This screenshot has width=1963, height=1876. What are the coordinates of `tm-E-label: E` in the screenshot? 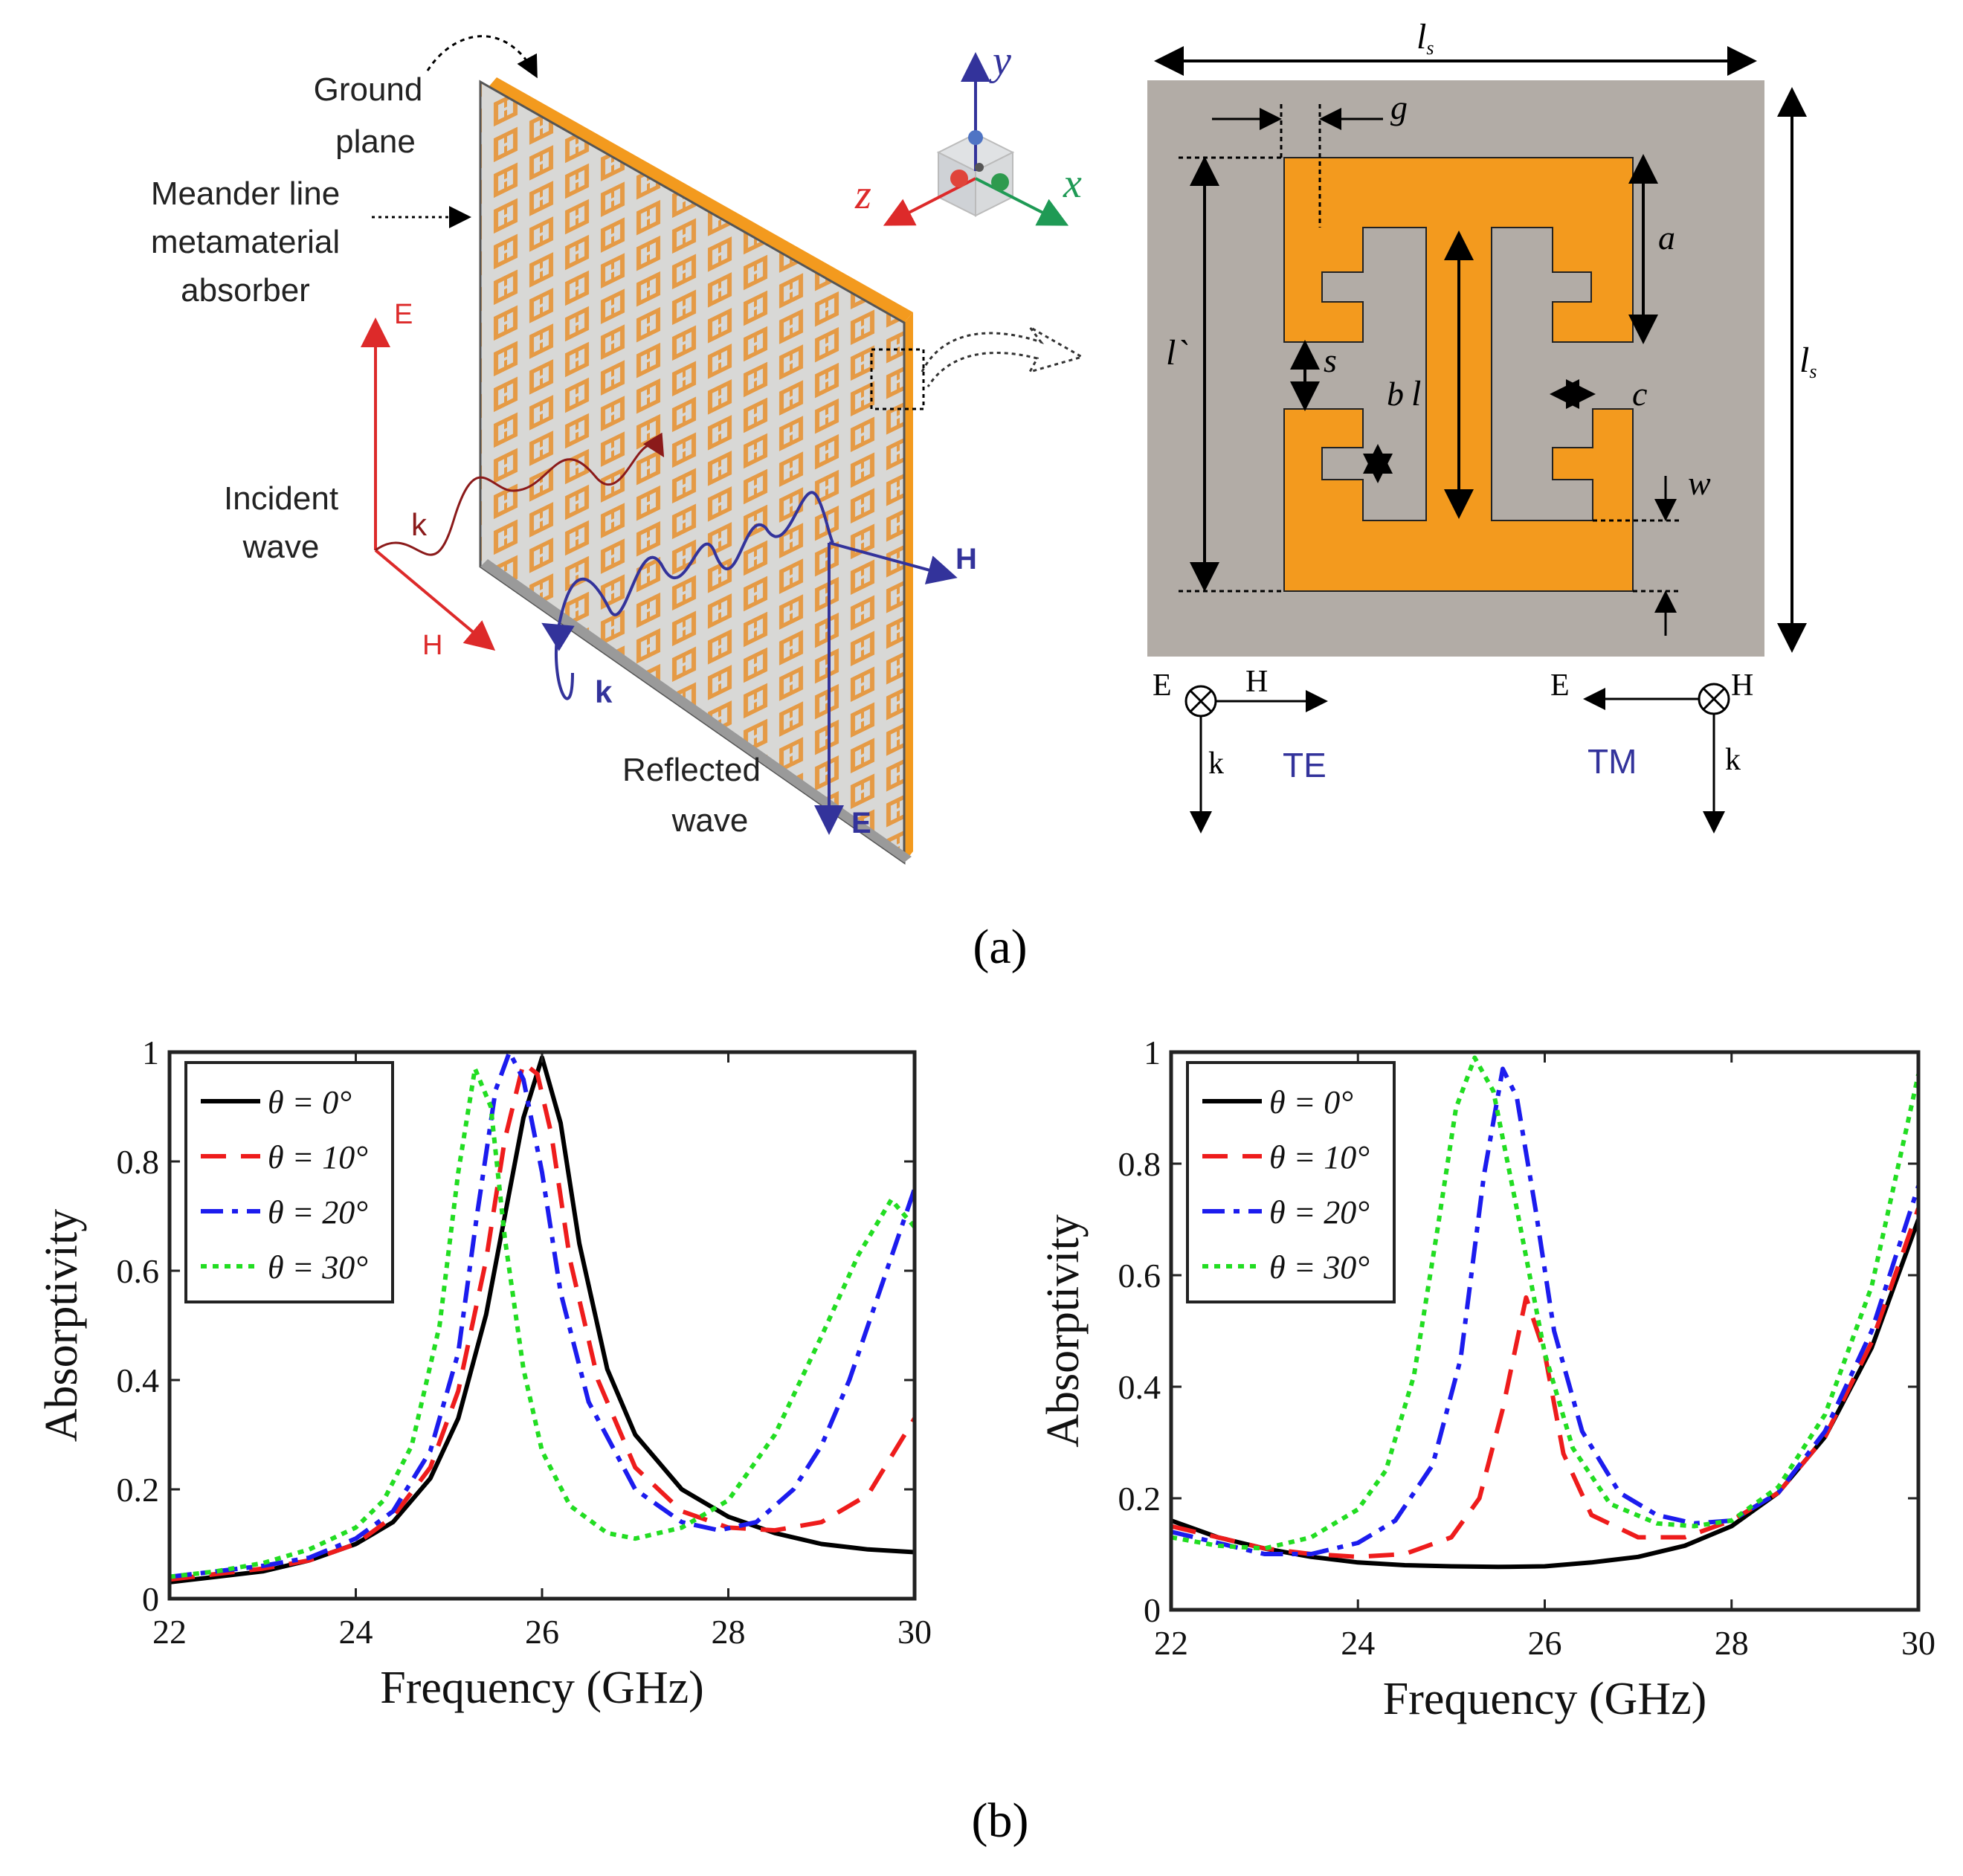 It's located at (1560, 685).